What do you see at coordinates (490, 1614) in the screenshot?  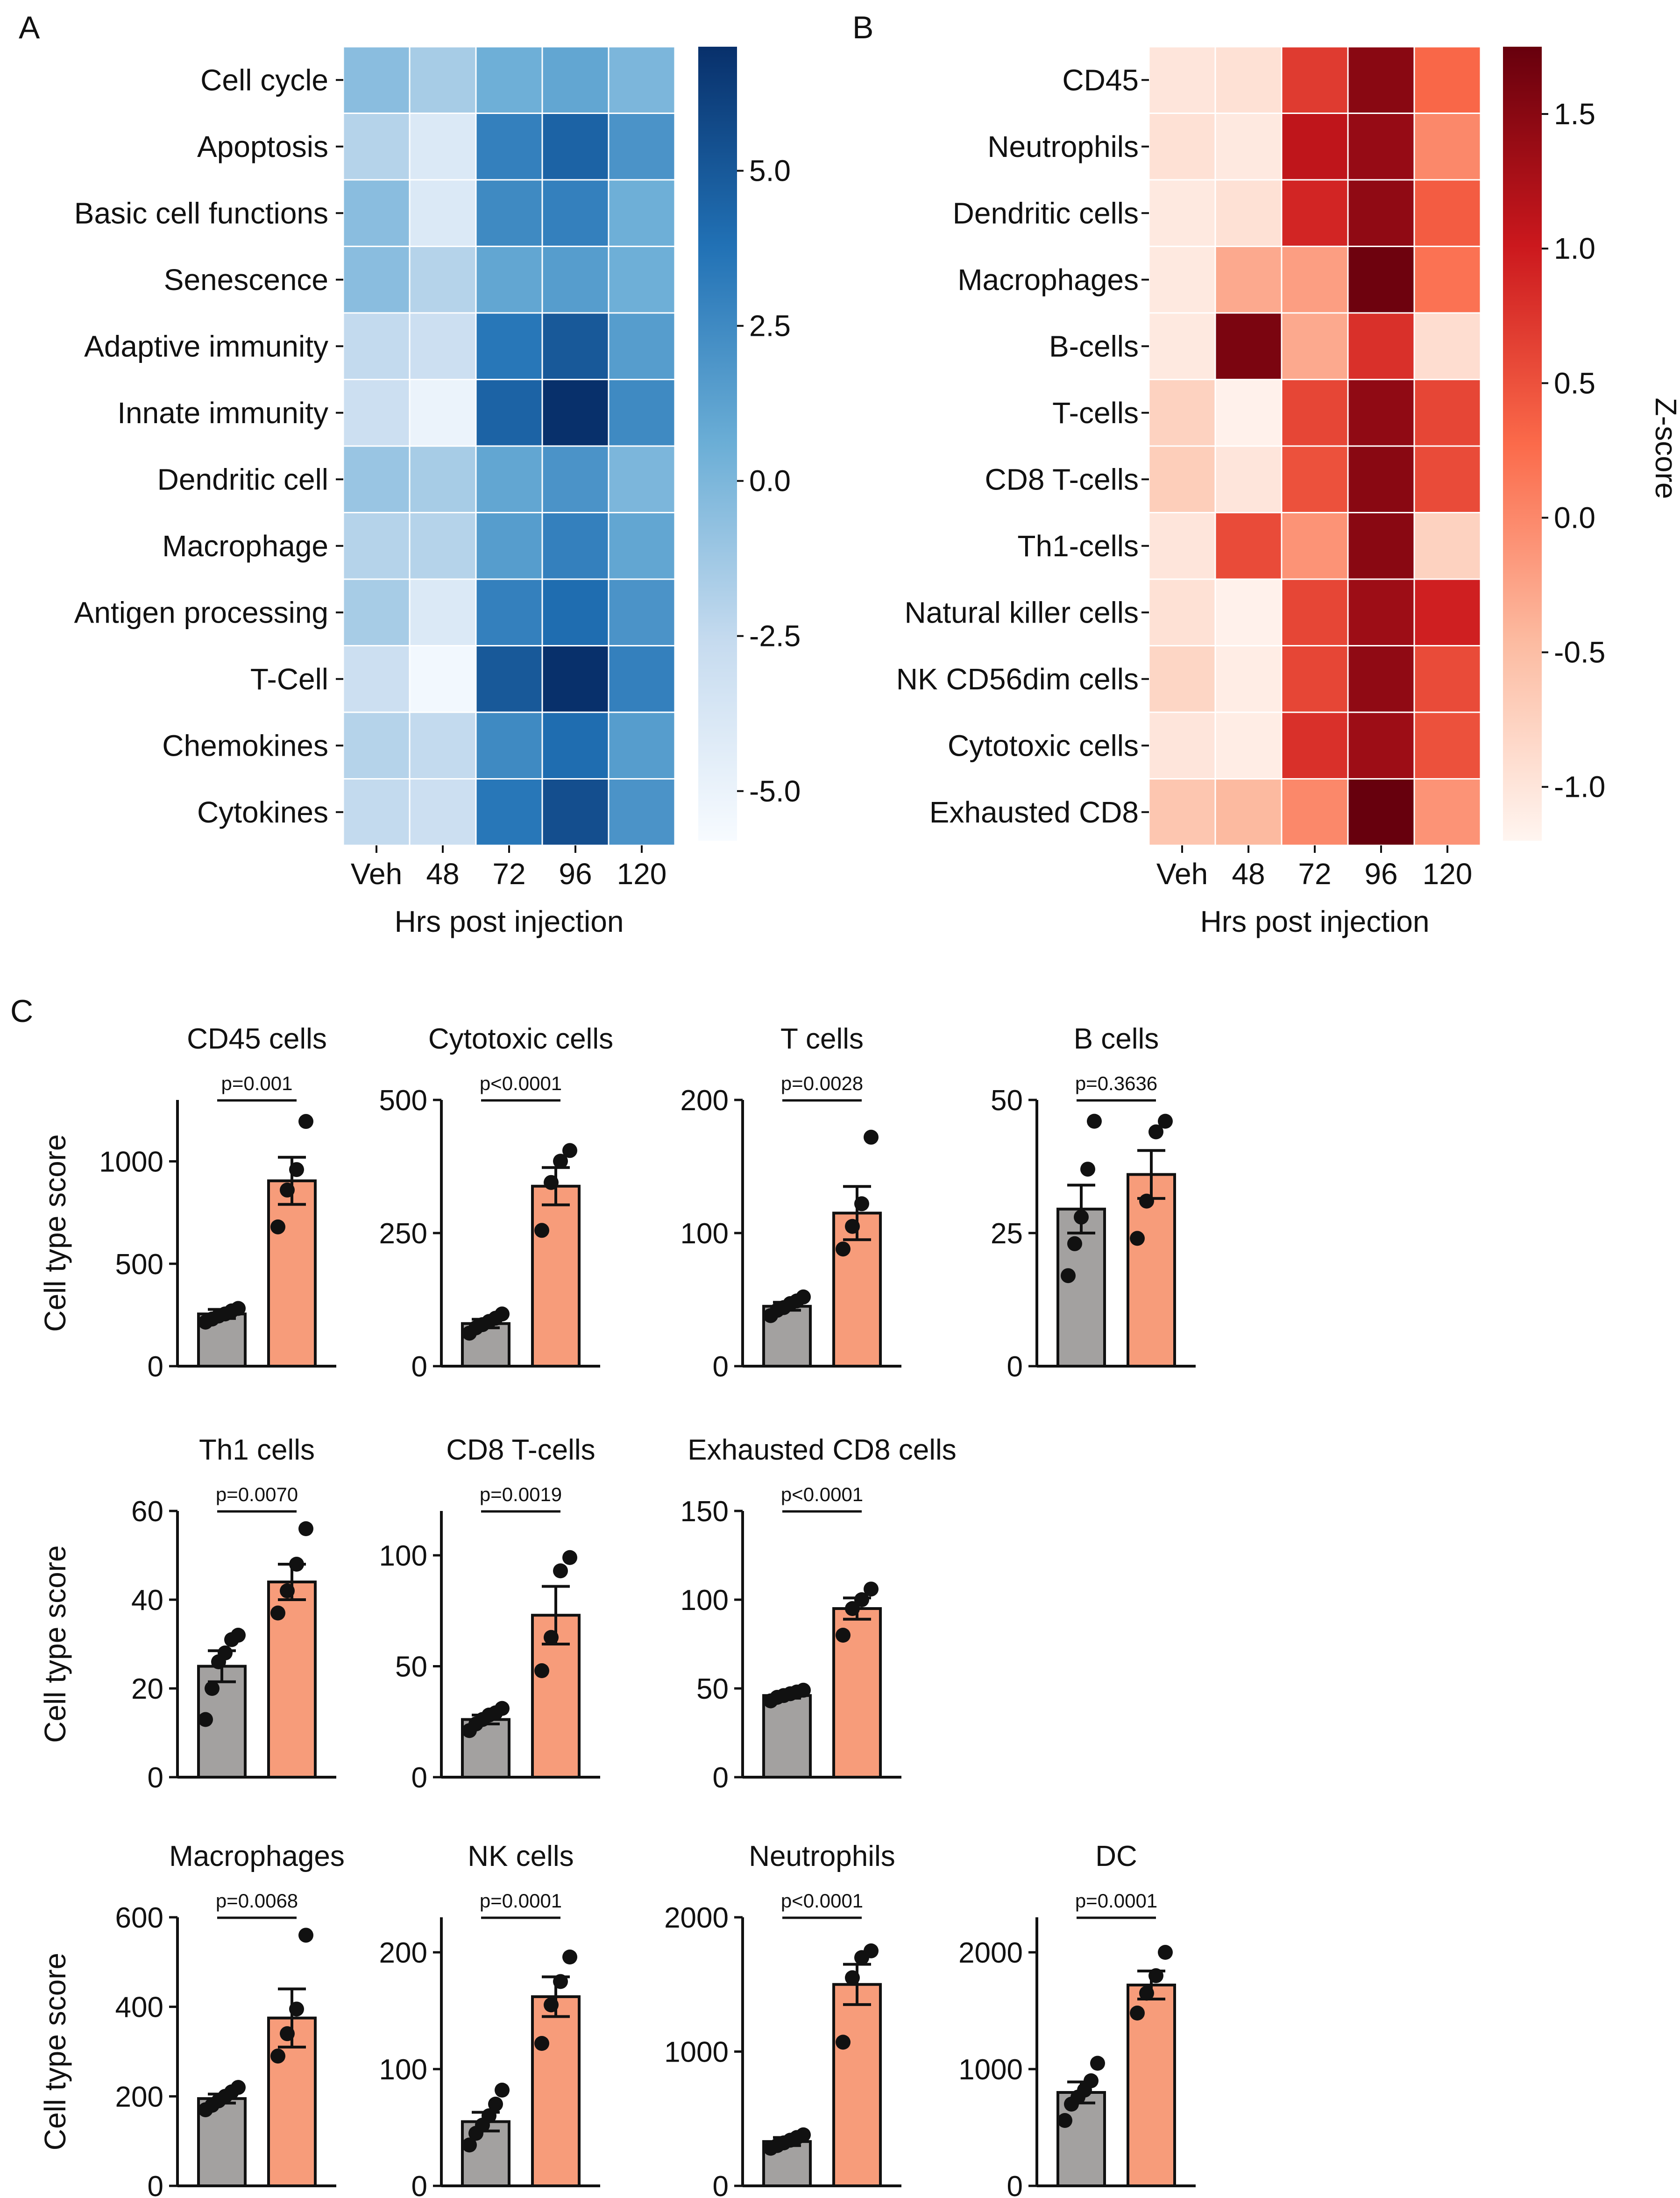 I see `bar-chart: CD8 T-cells 0 50 100 p=0.0019` at bounding box center [490, 1614].